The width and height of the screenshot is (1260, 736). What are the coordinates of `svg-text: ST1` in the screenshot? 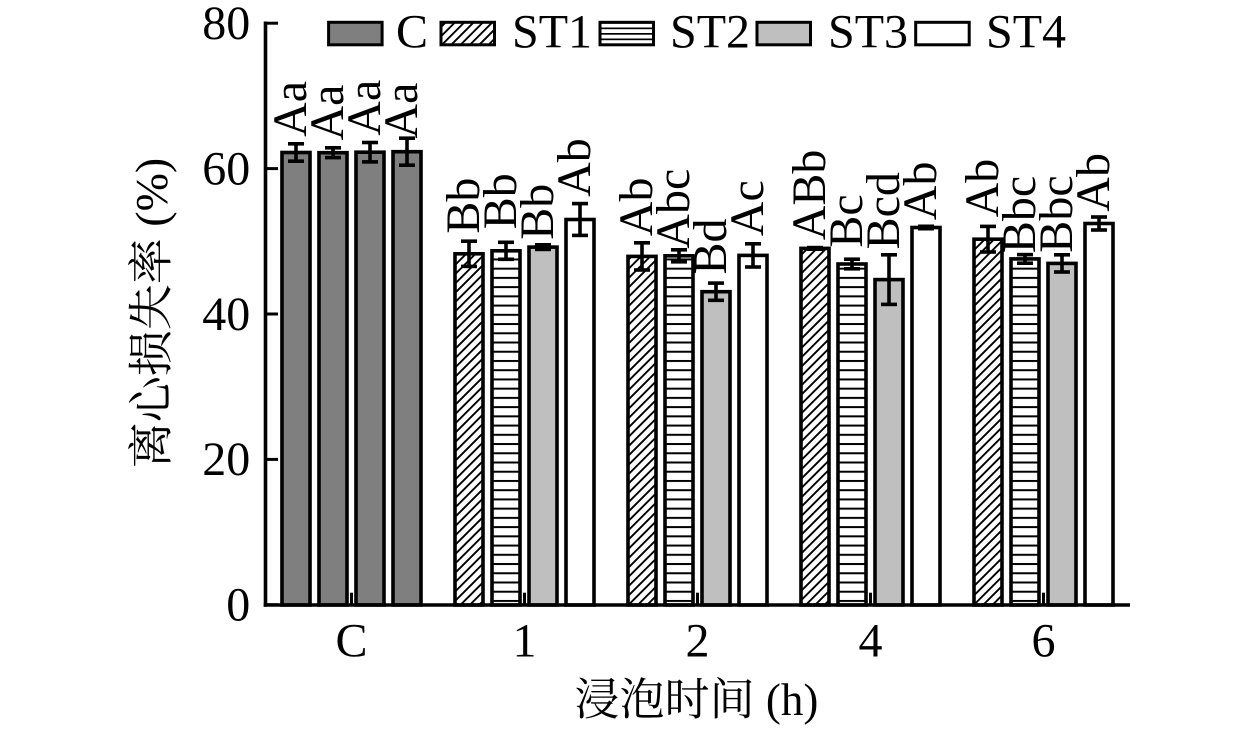 It's located at (552, 32).